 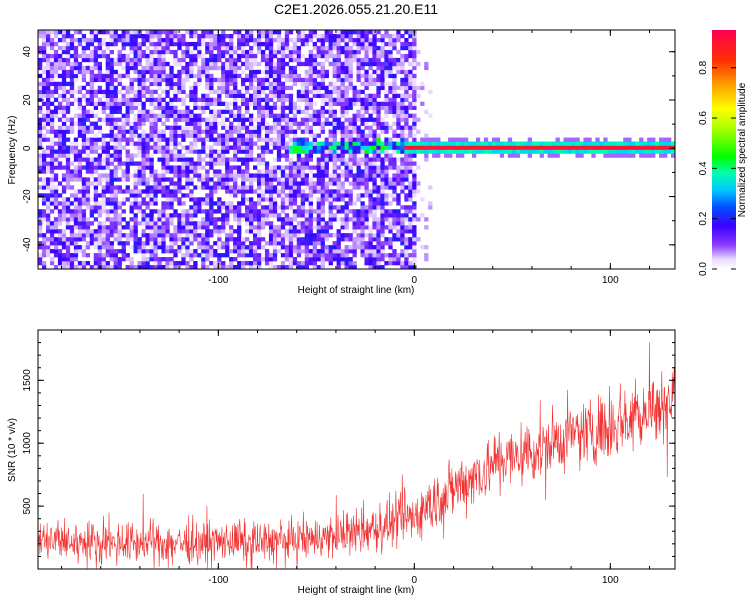 What do you see at coordinates (415, 280) in the screenshot?
I see `spectrogram-x-tick-label: 0` at bounding box center [415, 280].